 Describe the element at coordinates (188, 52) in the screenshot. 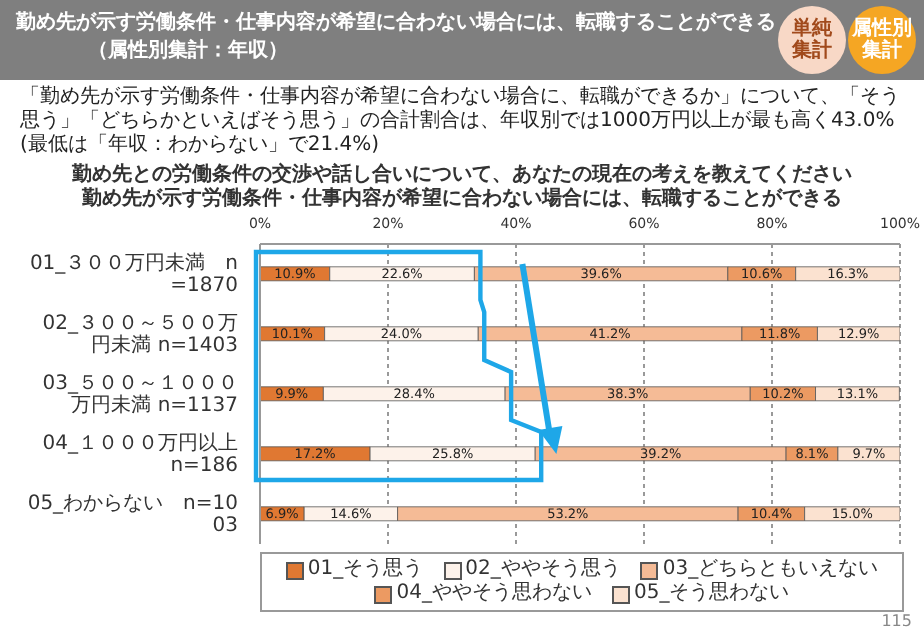

I see `chart-subtitle: （属性別集計：年収）` at that location.